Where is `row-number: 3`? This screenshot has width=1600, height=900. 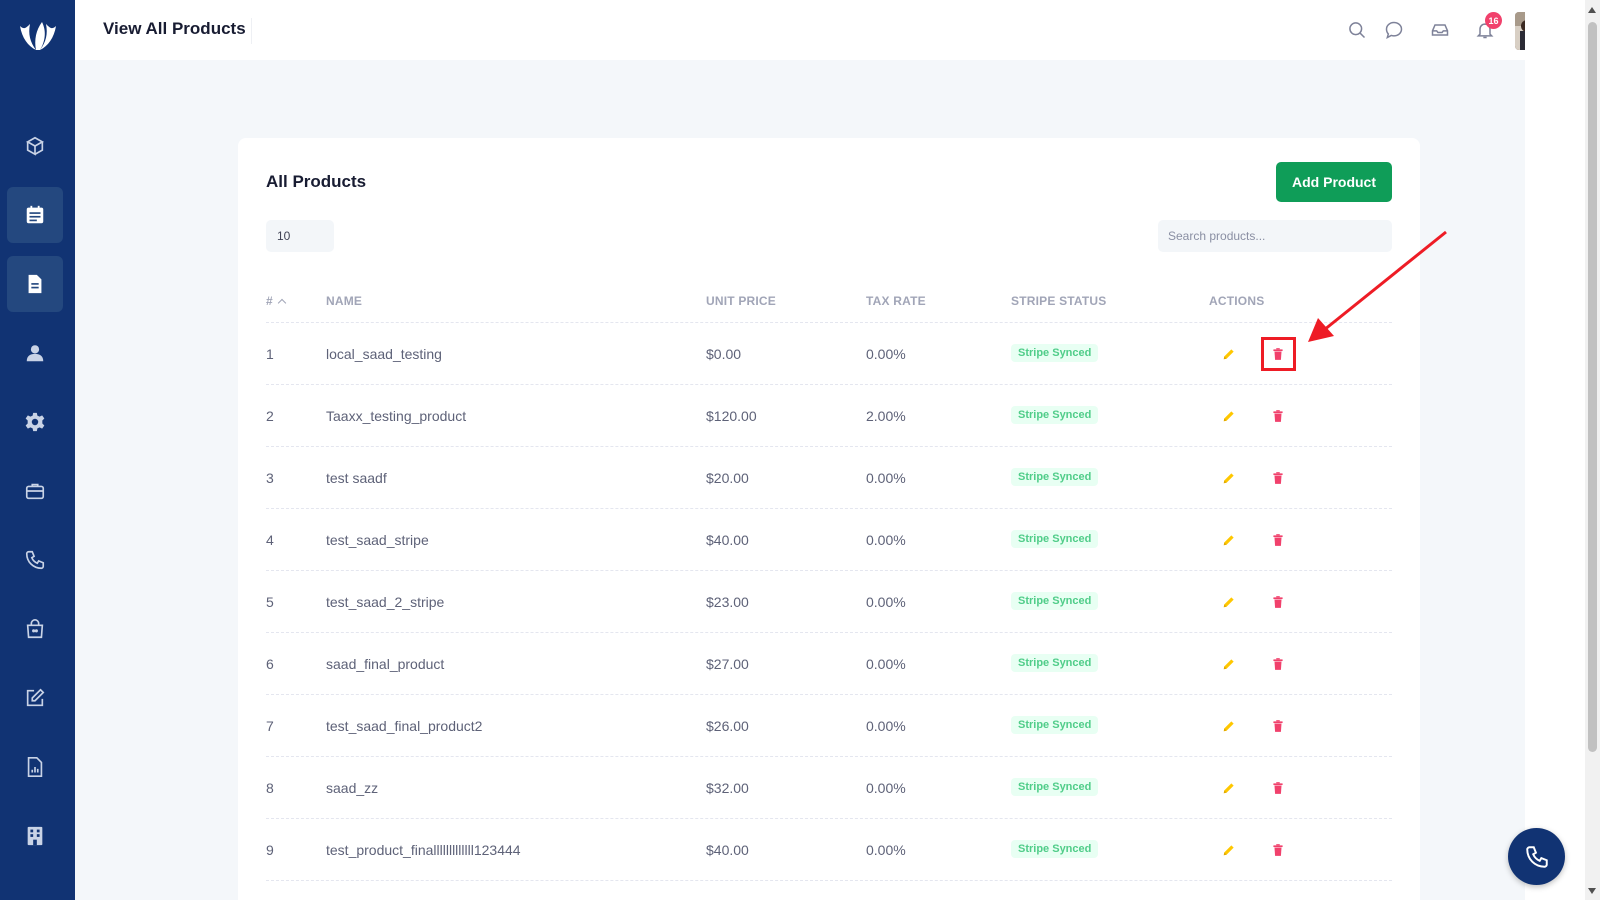 row-number: 3 is located at coordinates (270, 478).